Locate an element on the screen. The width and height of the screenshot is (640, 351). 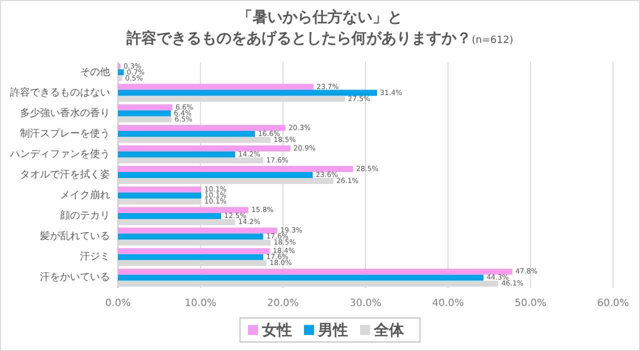
legend-label: 女性 is located at coordinates (276, 330).